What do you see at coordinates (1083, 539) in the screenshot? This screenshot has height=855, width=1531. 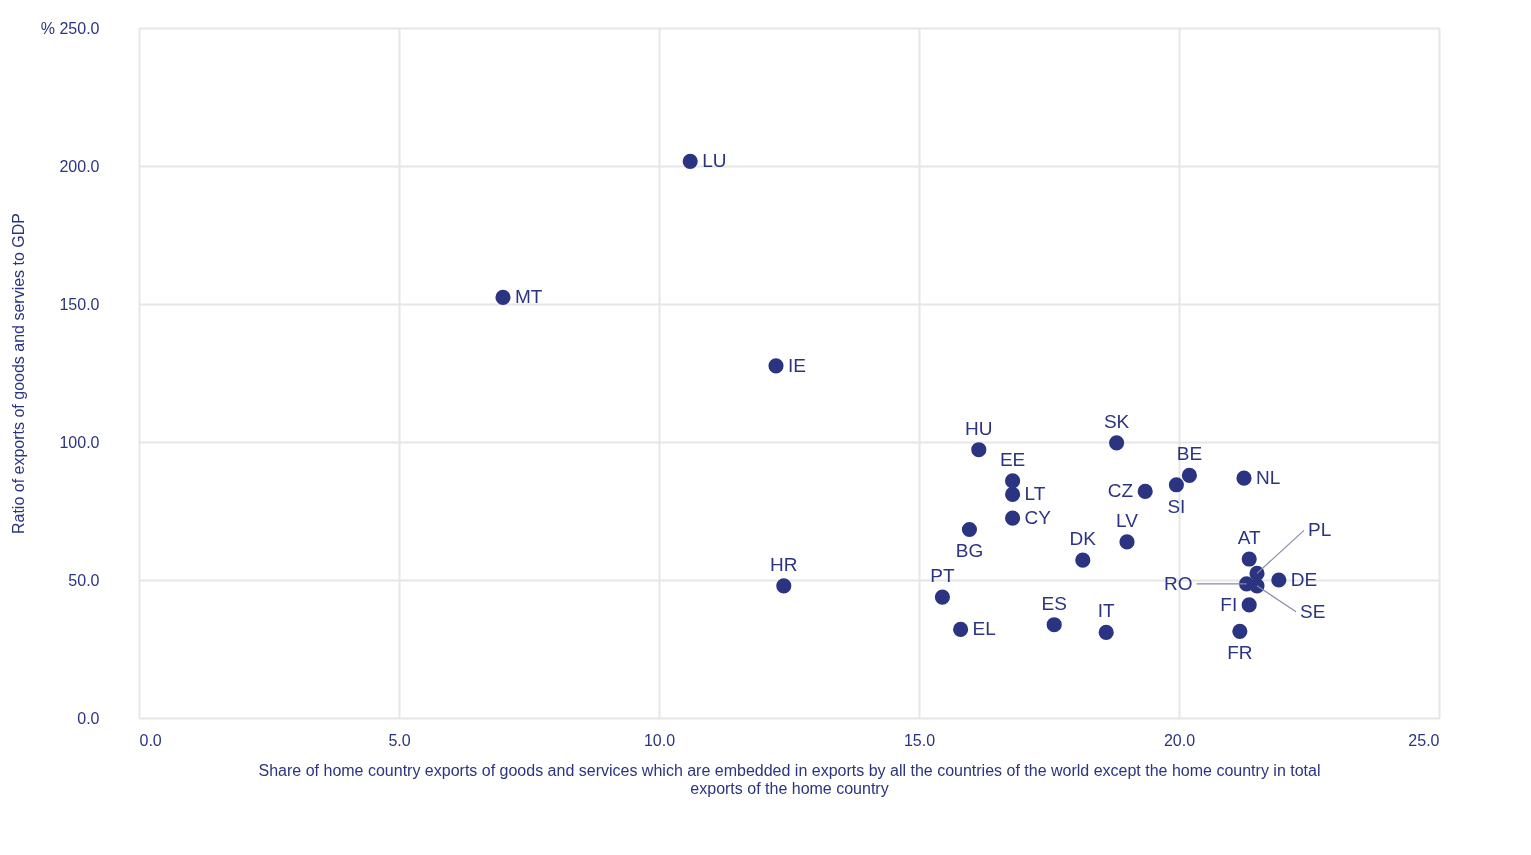 I see `annotation: DK` at bounding box center [1083, 539].